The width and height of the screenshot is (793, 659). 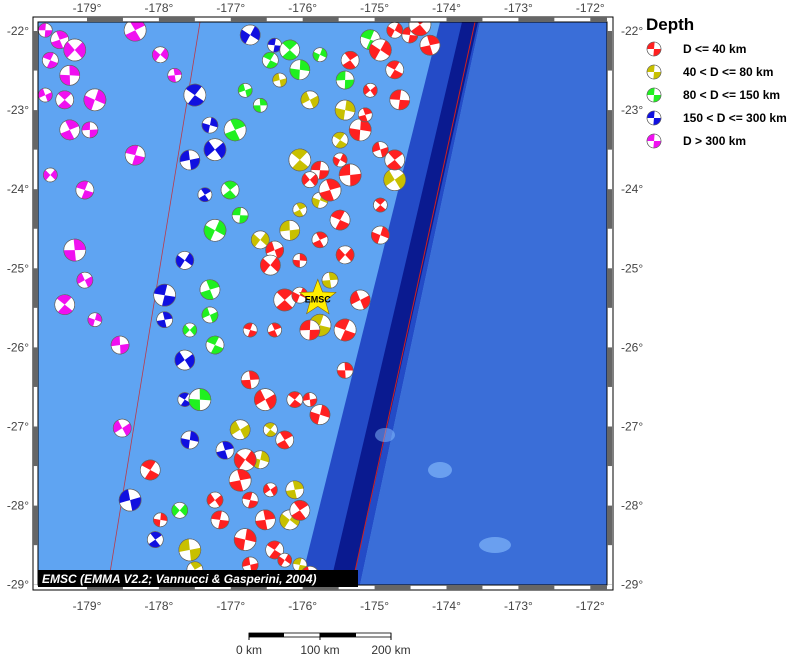 What do you see at coordinates (249, 648) in the screenshot?
I see `scale-label-0: 0 km` at bounding box center [249, 648].